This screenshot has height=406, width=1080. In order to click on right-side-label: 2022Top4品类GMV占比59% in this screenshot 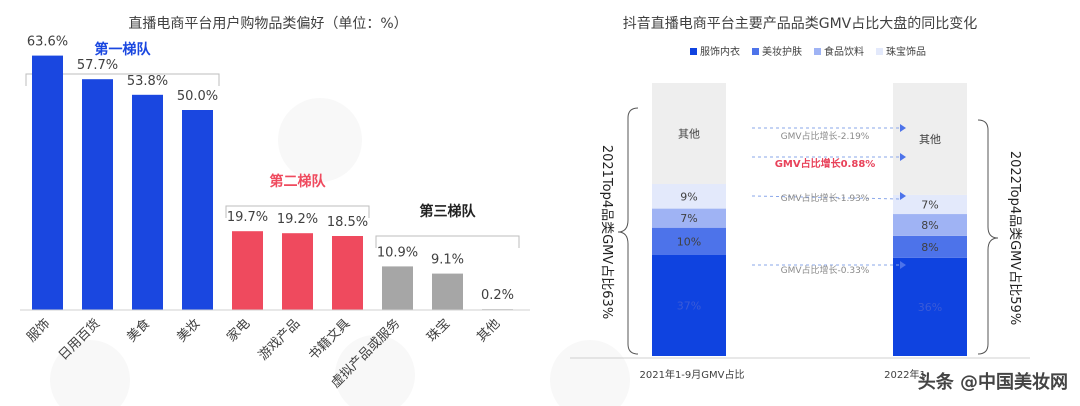, I will do `click(1014, 238)`.